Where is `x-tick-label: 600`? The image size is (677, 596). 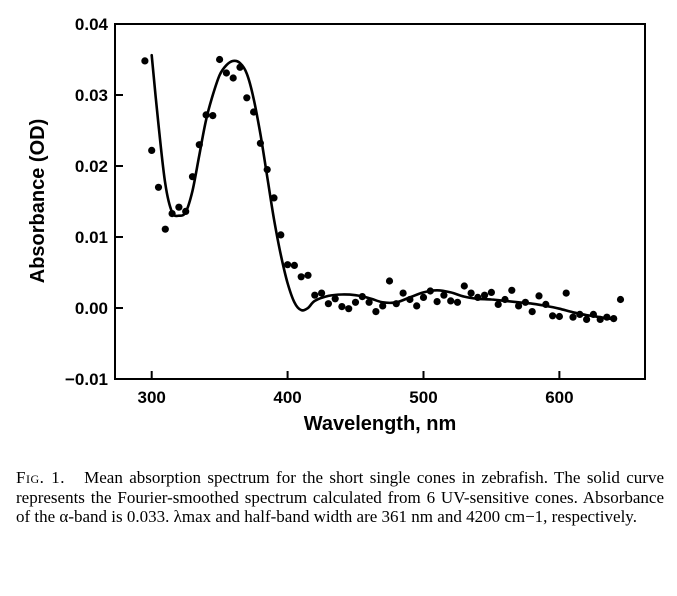 x-tick-label: 600 is located at coordinates (559, 397).